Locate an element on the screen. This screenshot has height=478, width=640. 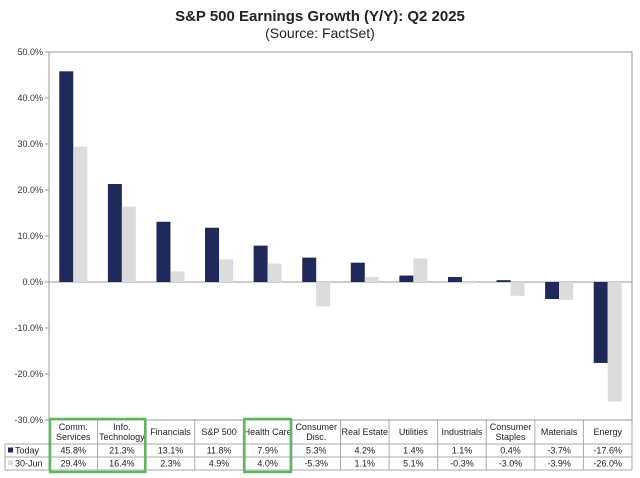
category-label: Utilities is located at coordinates (414, 432).